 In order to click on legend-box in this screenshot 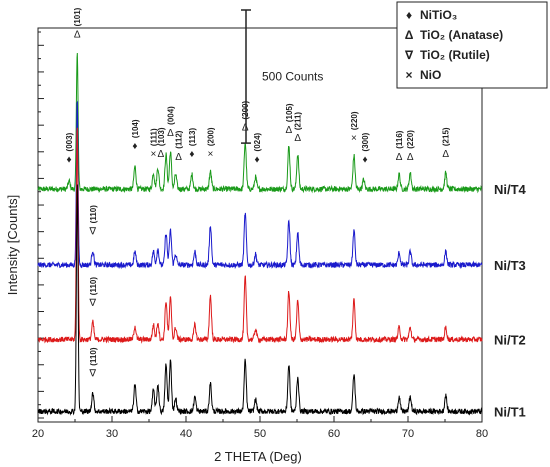, I will do `click(472, 45)`.